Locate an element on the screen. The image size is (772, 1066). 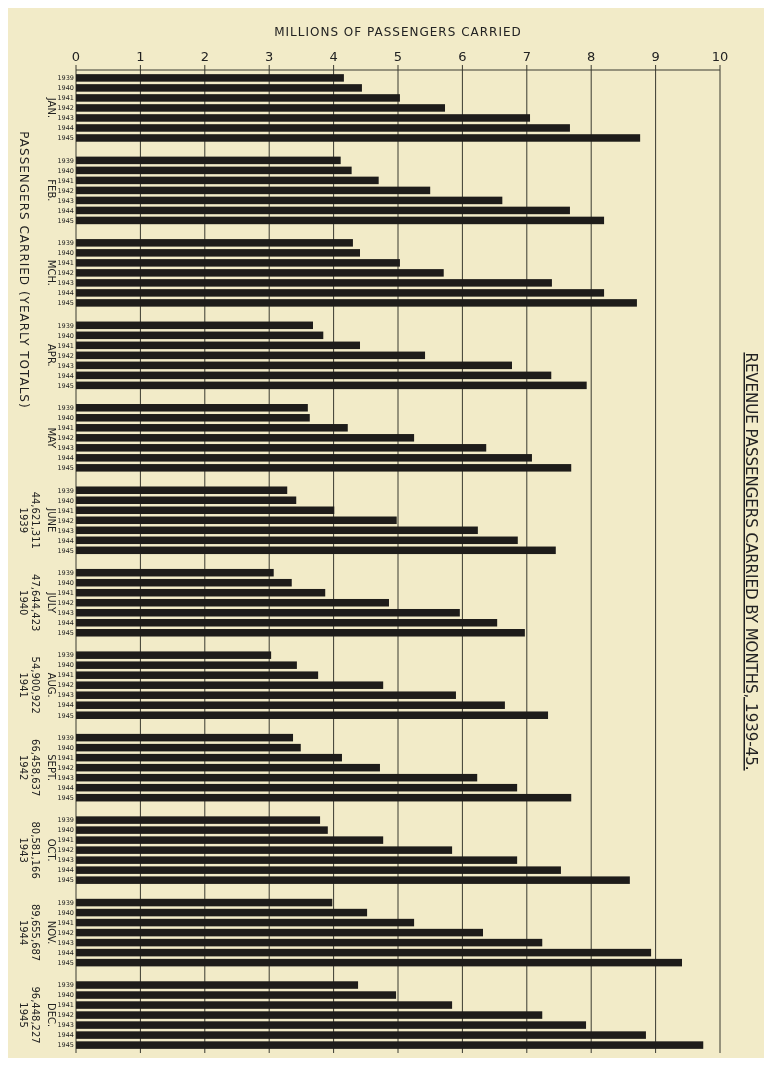
y-tick-label: JULY is located at coordinates (51, 602).